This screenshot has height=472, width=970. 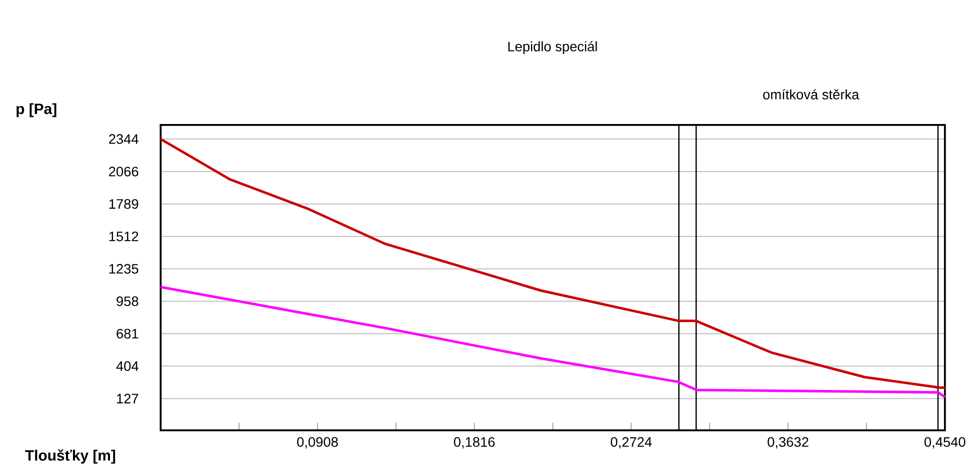 What do you see at coordinates (70, 456) in the screenshot?
I see `x-axis-title: Tloušťky [m]` at bounding box center [70, 456].